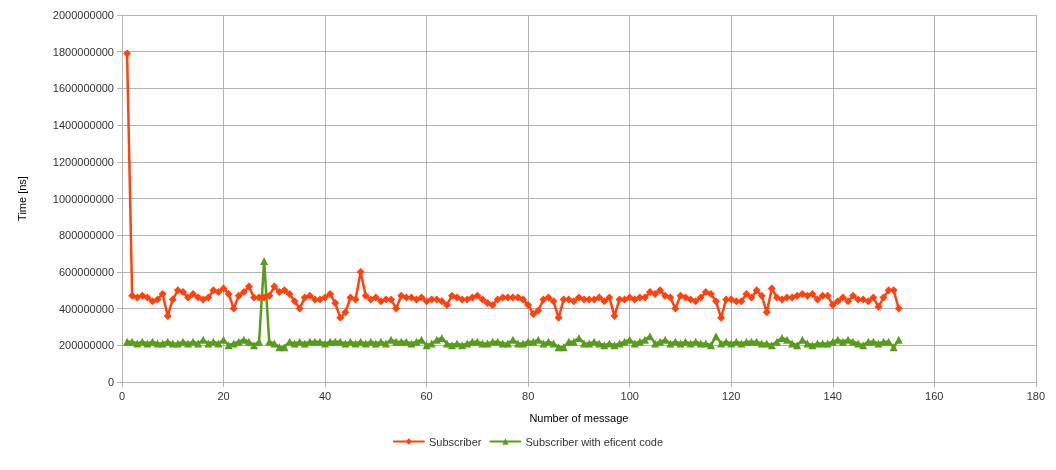 The height and width of the screenshot is (470, 1056). What do you see at coordinates (731, 395) in the screenshot?
I see `x-tick-label: 120` at bounding box center [731, 395].